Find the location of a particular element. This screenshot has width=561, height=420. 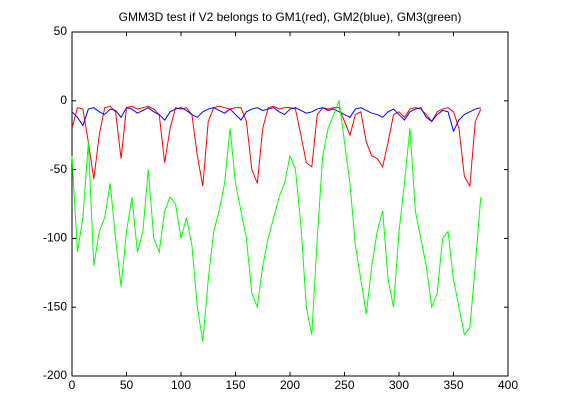

x-tick-label: 400 is located at coordinates (508, 385).